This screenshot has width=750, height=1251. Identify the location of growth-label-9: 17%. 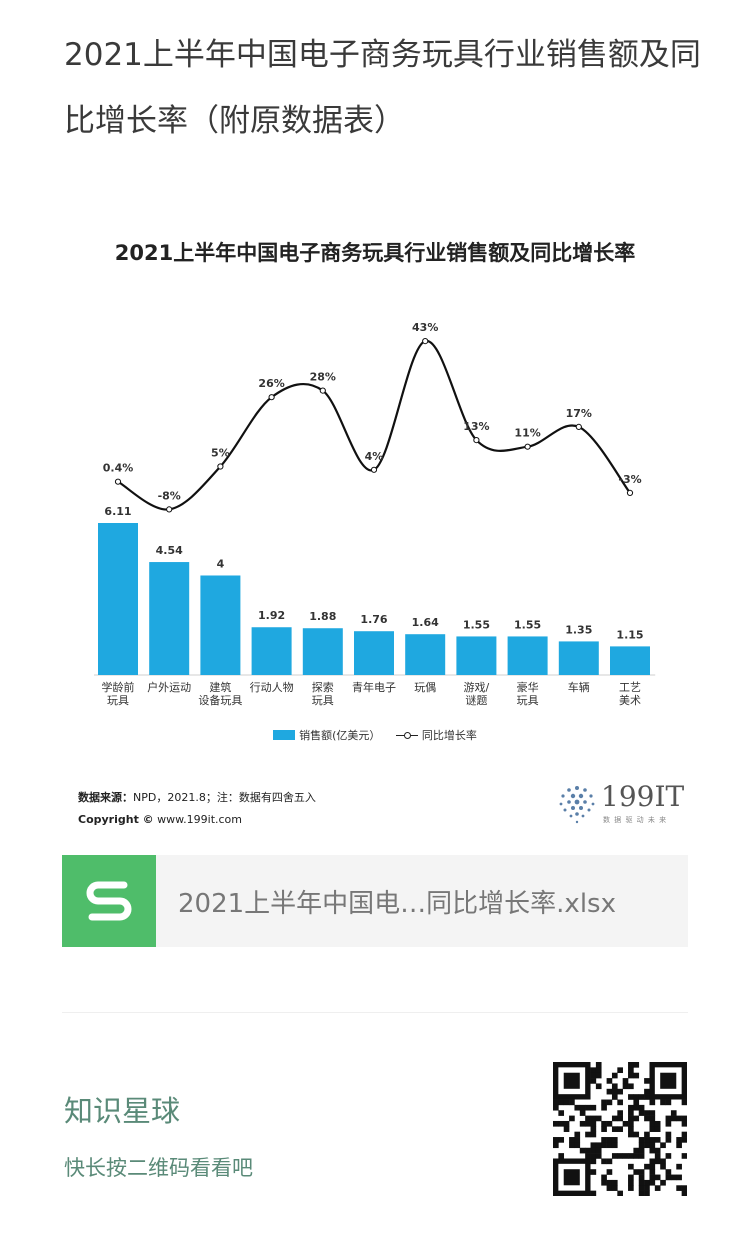
(579, 413).